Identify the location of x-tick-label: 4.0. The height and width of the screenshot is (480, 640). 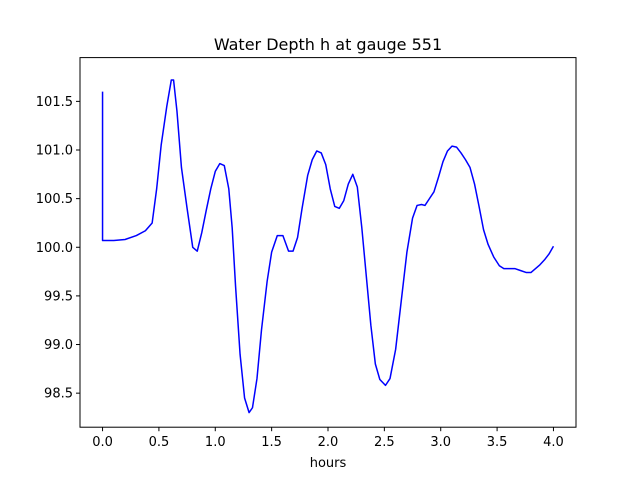
(553, 442).